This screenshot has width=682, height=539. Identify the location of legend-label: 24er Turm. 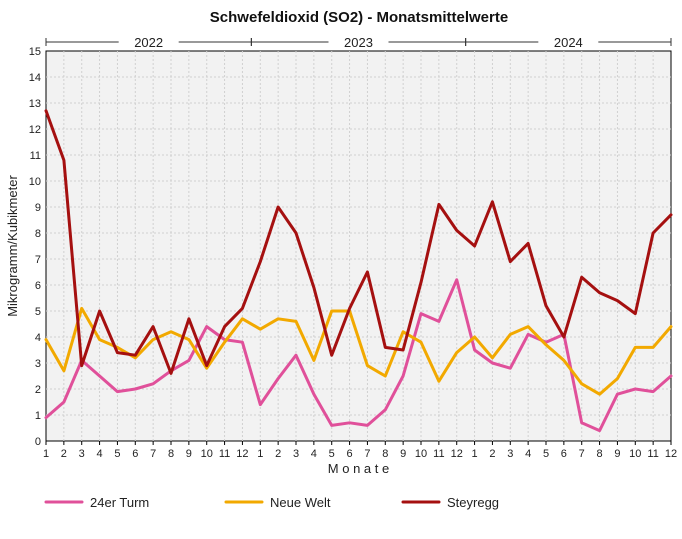
(119, 502).